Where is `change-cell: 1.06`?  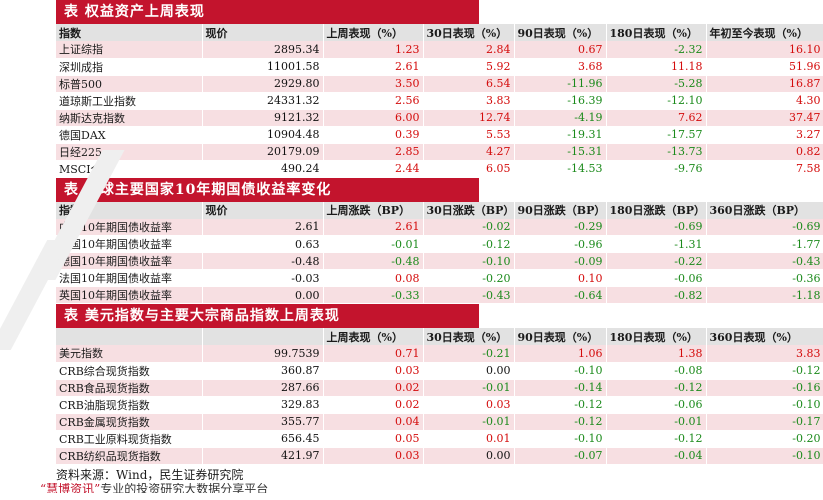 change-cell: 1.06 is located at coordinates (560, 354).